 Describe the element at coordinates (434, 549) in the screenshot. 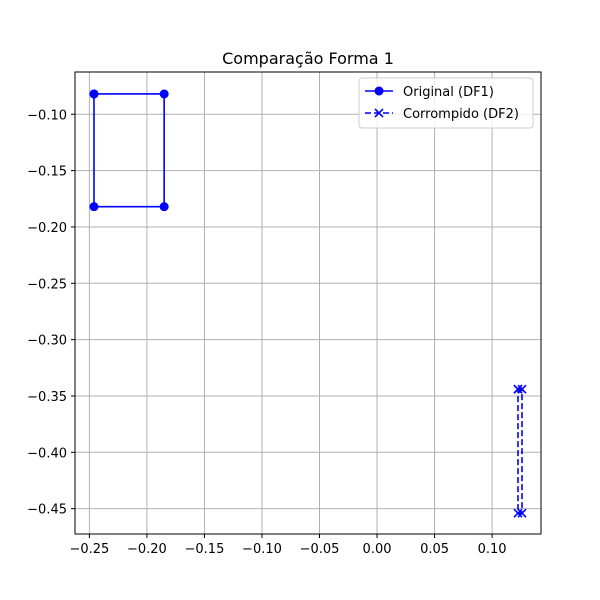

I see `x-tick-label: 0.05` at that location.